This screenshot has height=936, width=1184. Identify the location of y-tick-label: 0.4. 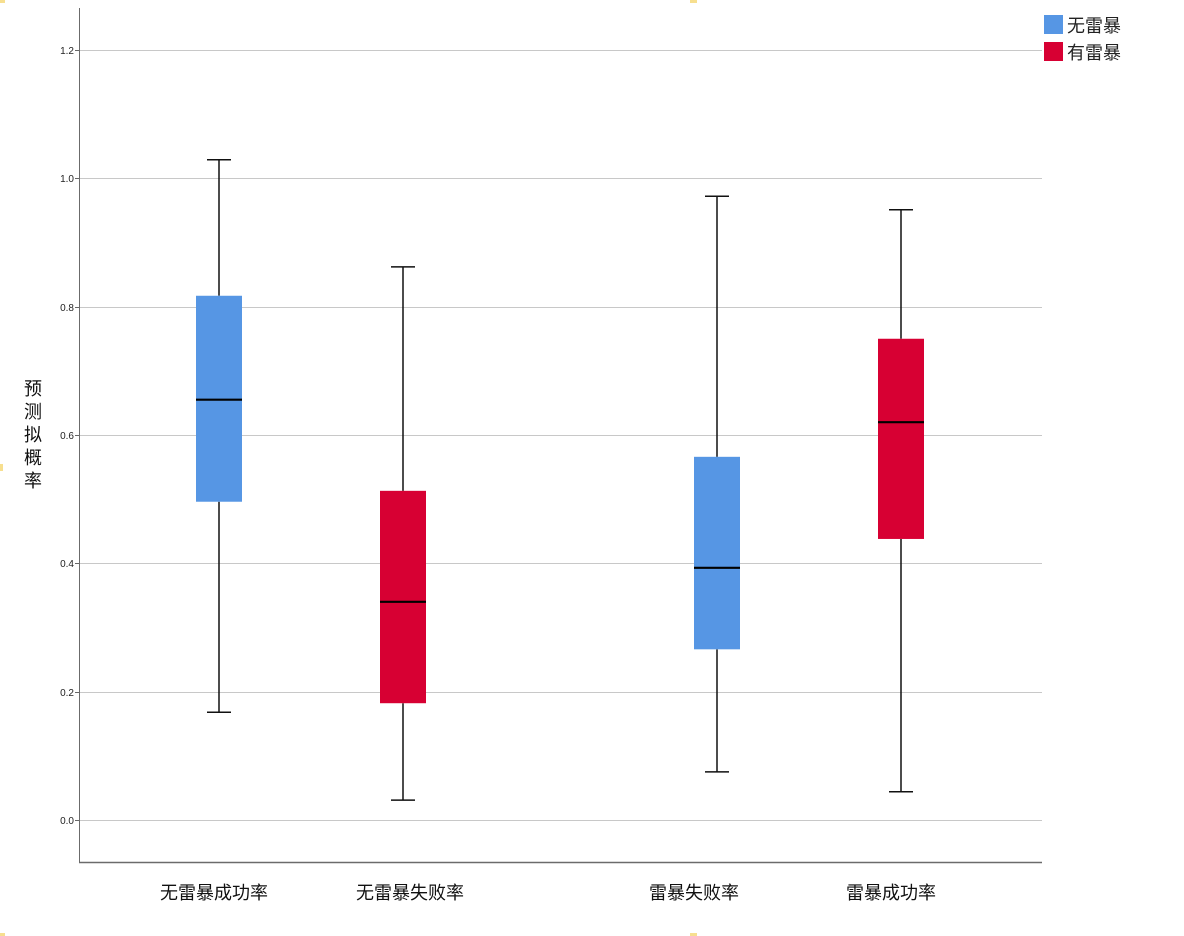
(67, 564).